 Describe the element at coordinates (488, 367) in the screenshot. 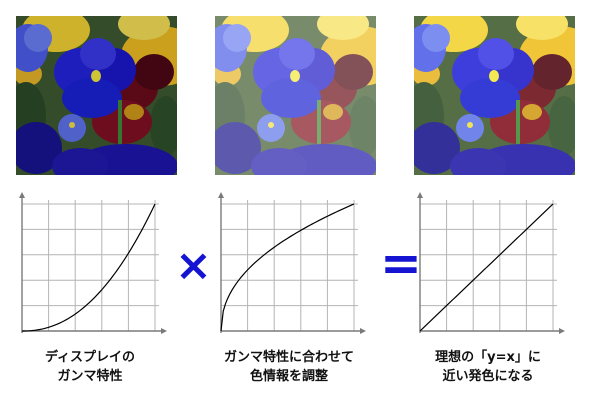

I see `caption-ideal-result: 理想の「y=x」に 近い発色になる` at that location.